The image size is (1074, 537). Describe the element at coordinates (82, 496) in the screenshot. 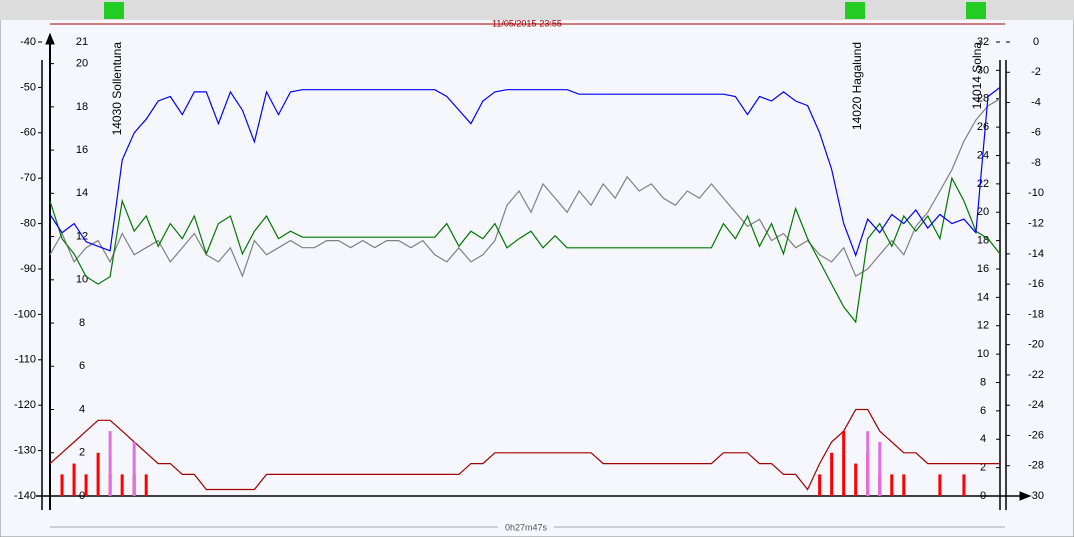

I see `y3-tick-label: 0` at that location.